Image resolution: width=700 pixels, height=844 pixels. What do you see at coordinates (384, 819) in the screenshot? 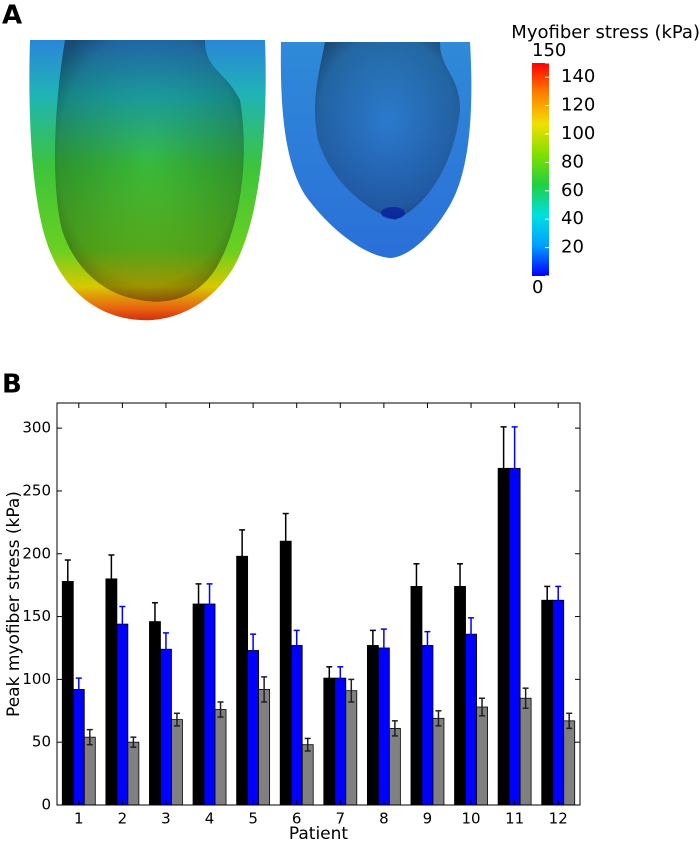
I see `x-tick-label: 8` at bounding box center [384, 819].